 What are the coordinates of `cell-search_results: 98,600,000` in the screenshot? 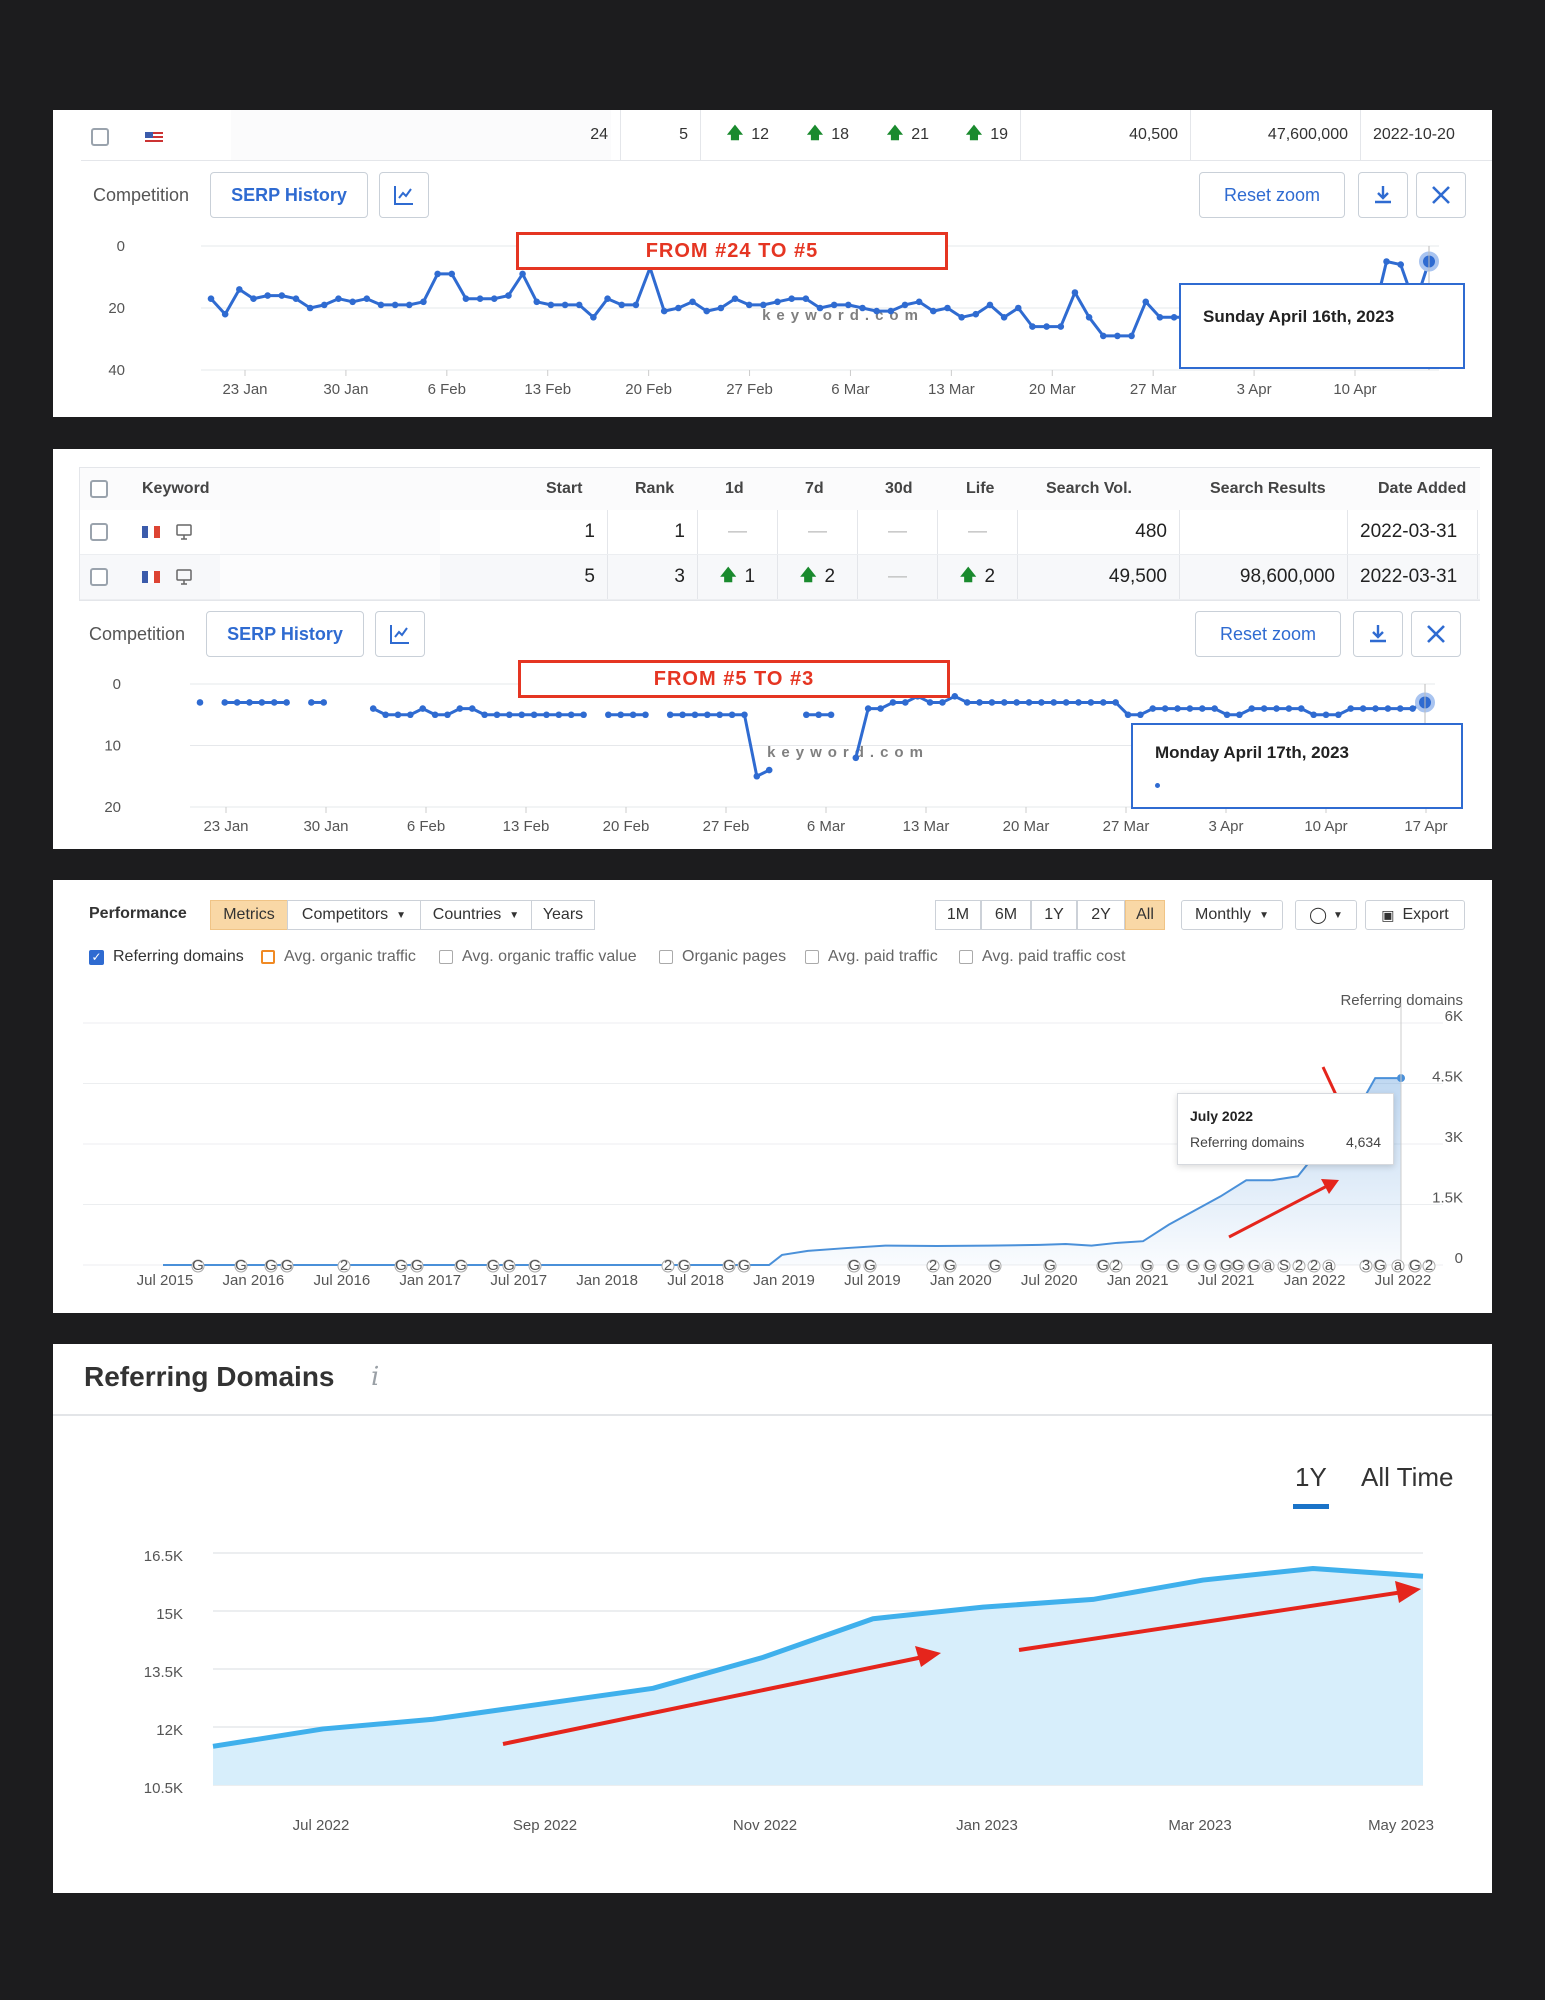 It's located at (1264, 577).